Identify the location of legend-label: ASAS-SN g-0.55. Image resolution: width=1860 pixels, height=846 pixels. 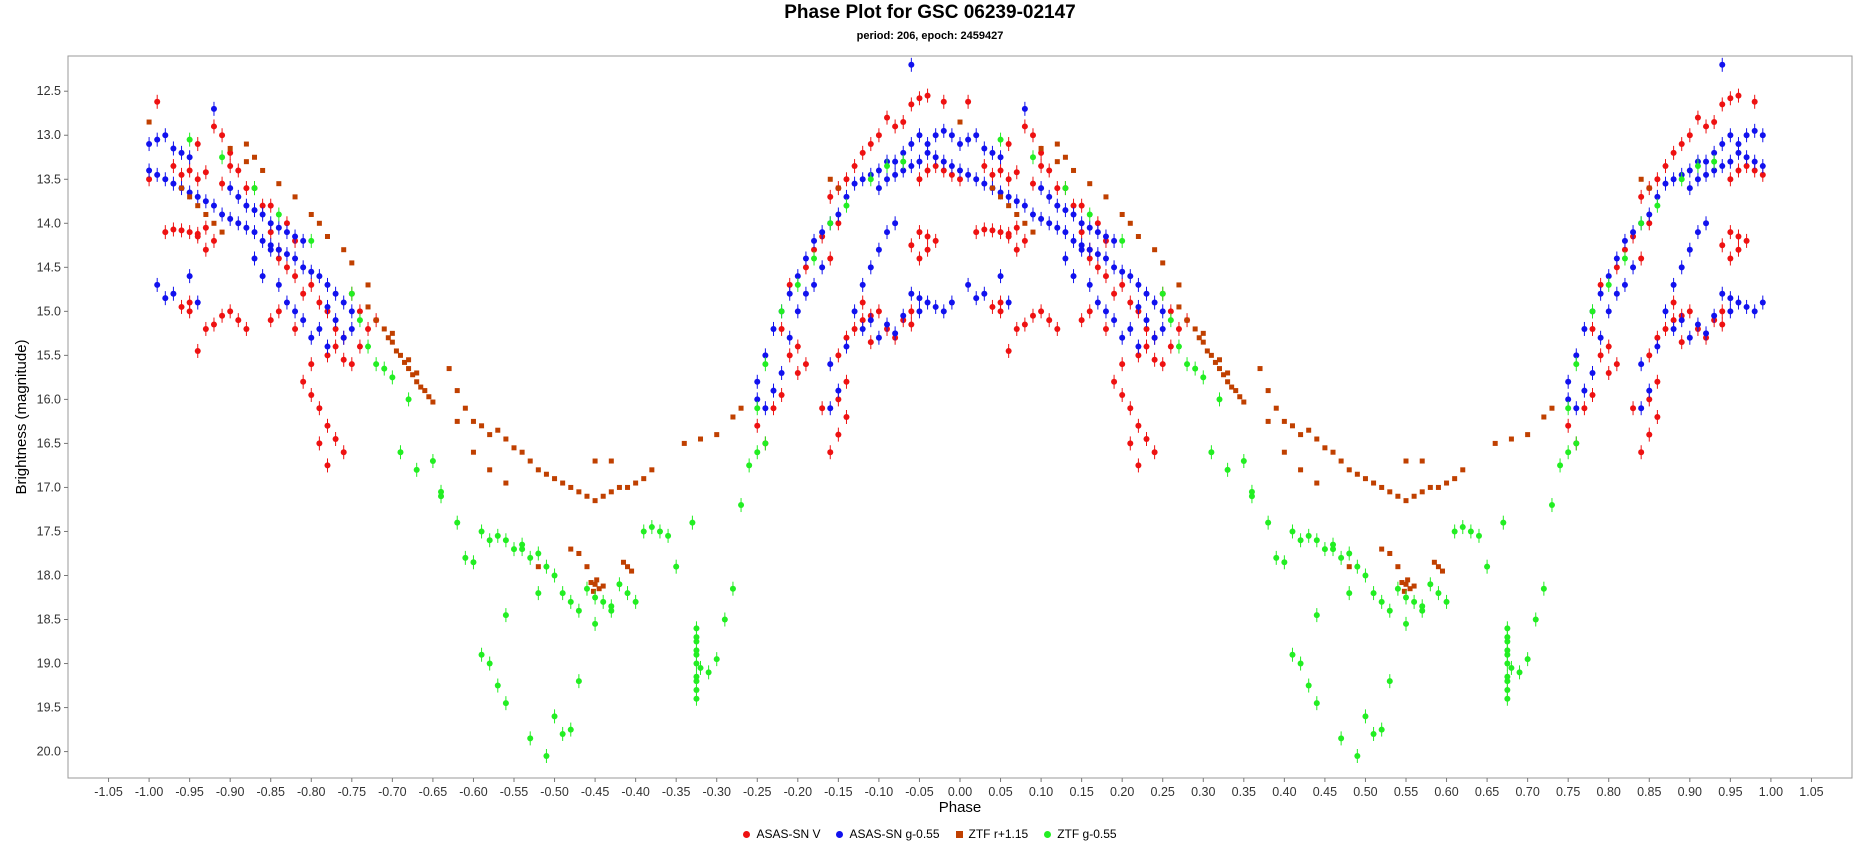
(894, 833).